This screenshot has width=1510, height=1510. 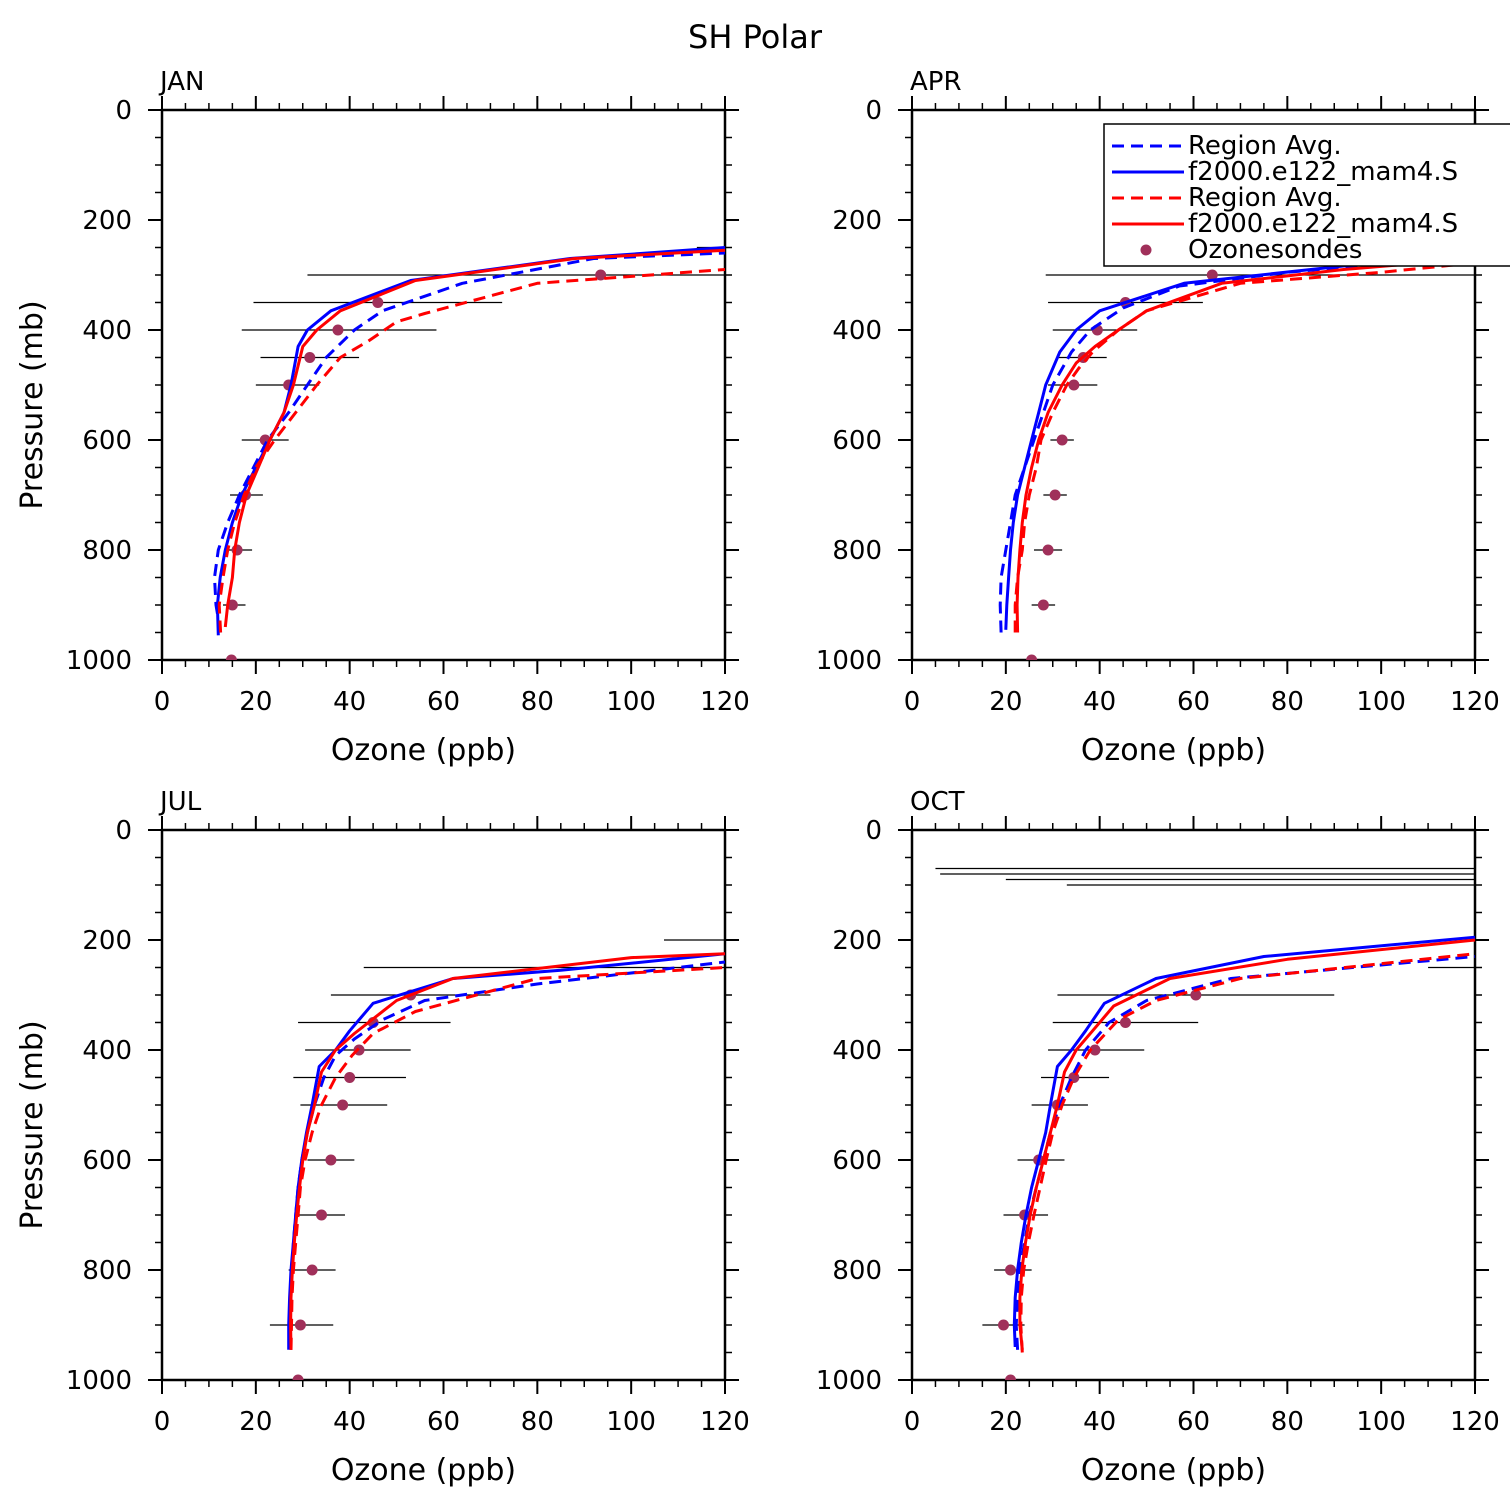 I want to click on legend-label: Ozonesondes, so click(x=1275, y=250).